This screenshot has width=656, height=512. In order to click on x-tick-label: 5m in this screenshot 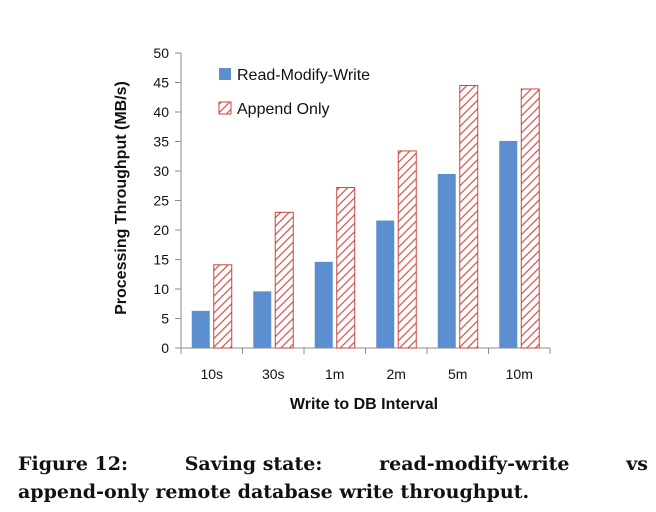, I will do `click(457, 374)`.